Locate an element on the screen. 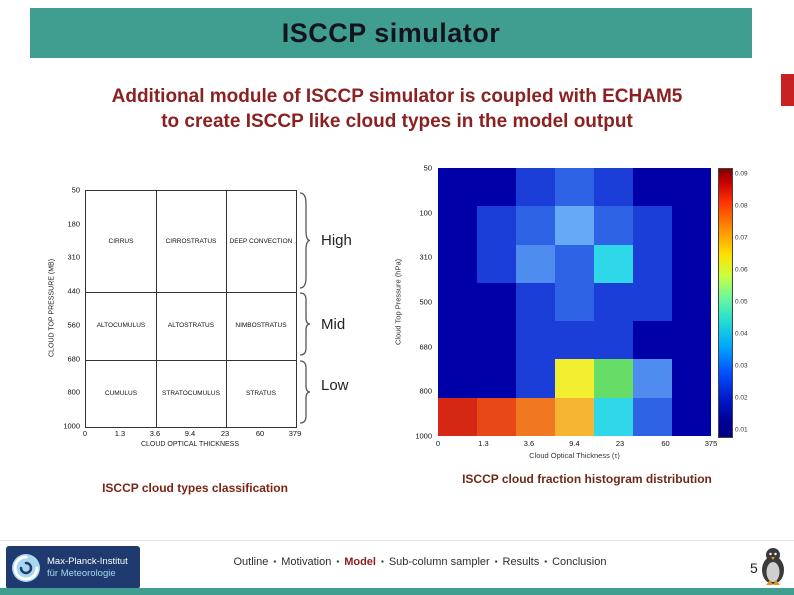 The height and width of the screenshot is (595, 794). mpi-swirl-icon is located at coordinates (26, 568).